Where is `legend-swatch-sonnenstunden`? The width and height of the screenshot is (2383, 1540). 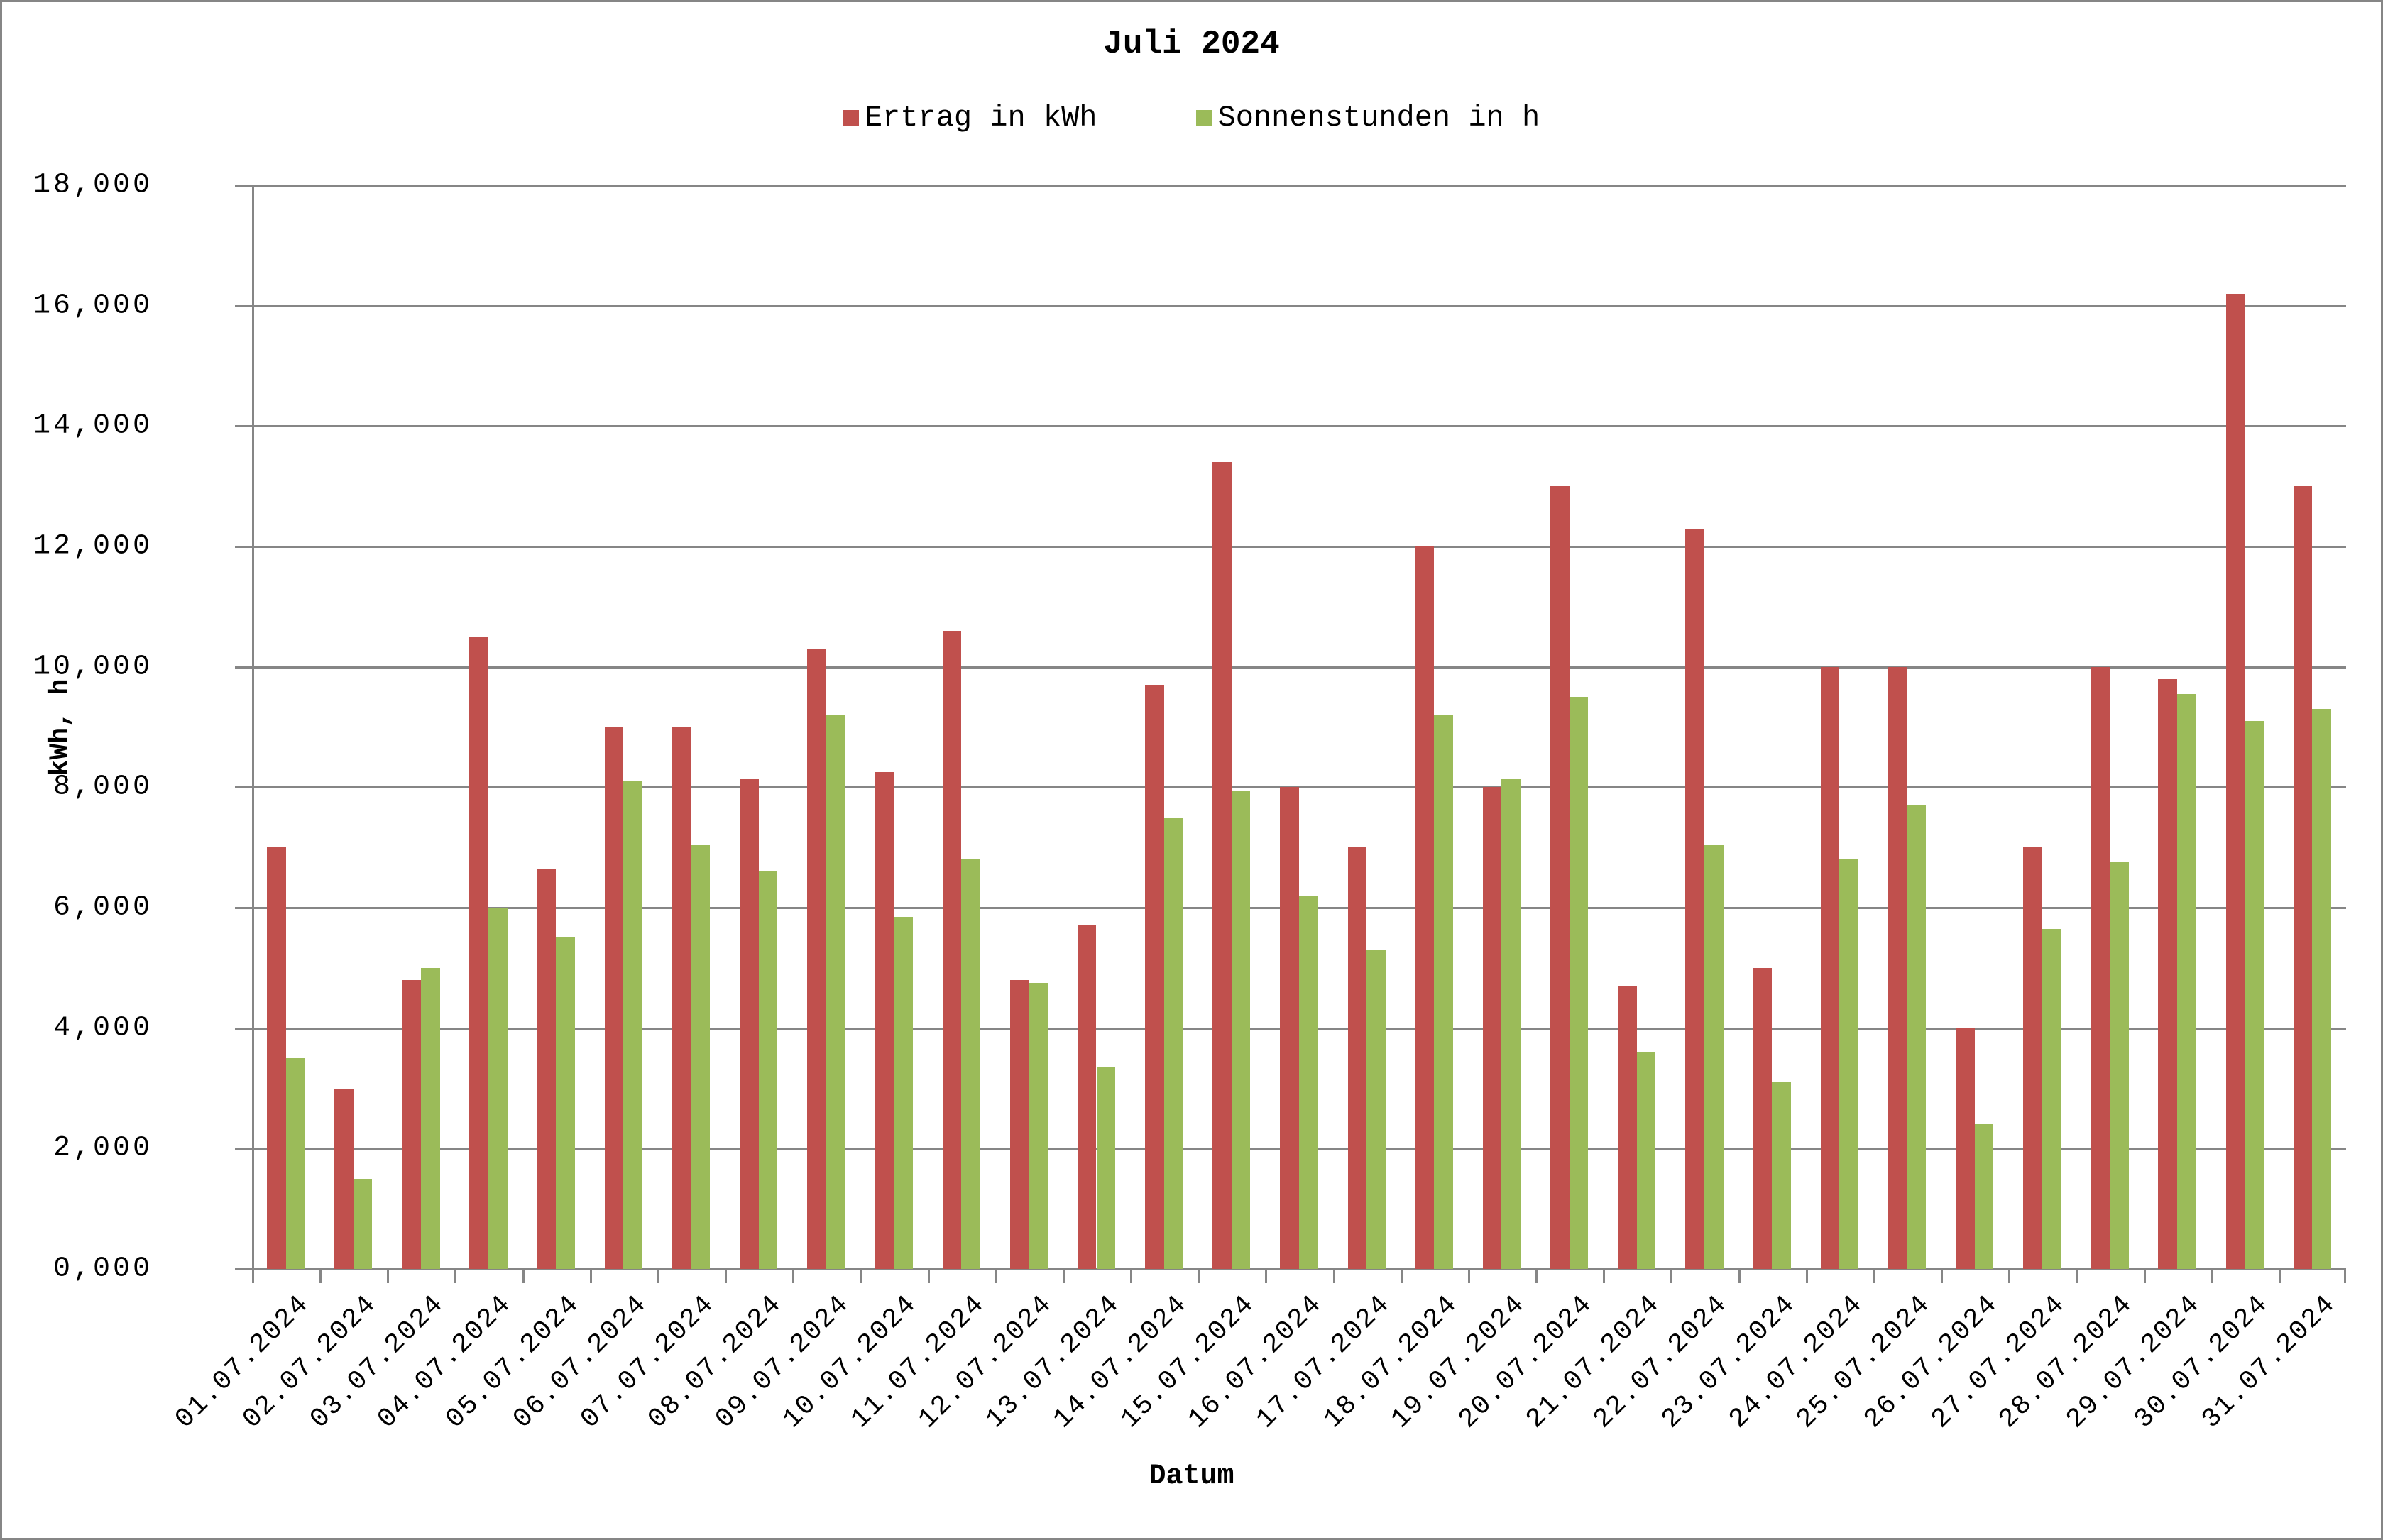
legend-swatch-sonnenstunden is located at coordinates (1204, 118).